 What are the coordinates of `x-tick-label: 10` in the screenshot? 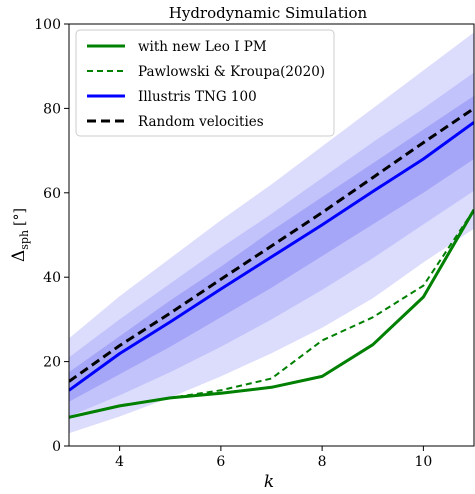 It's located at (423, 462).